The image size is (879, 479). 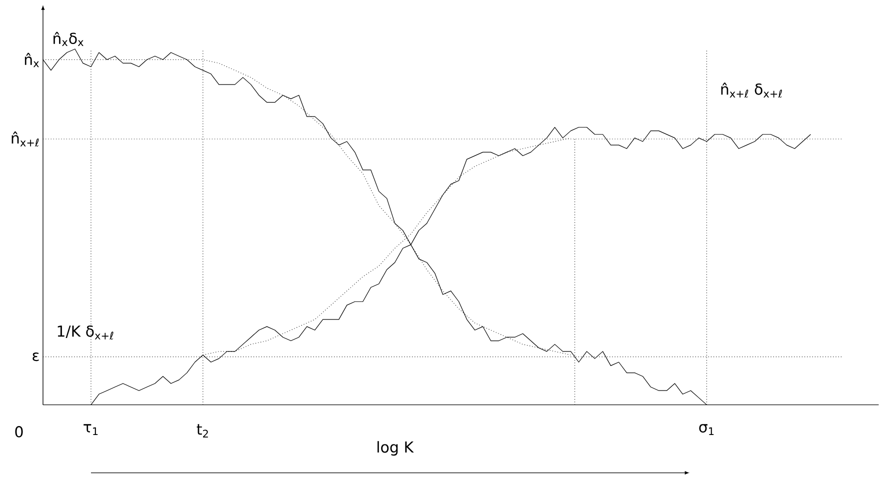 I want to click on series-label: n̂$_{x}$δ$_{x}$, so click(x=69, y=39).